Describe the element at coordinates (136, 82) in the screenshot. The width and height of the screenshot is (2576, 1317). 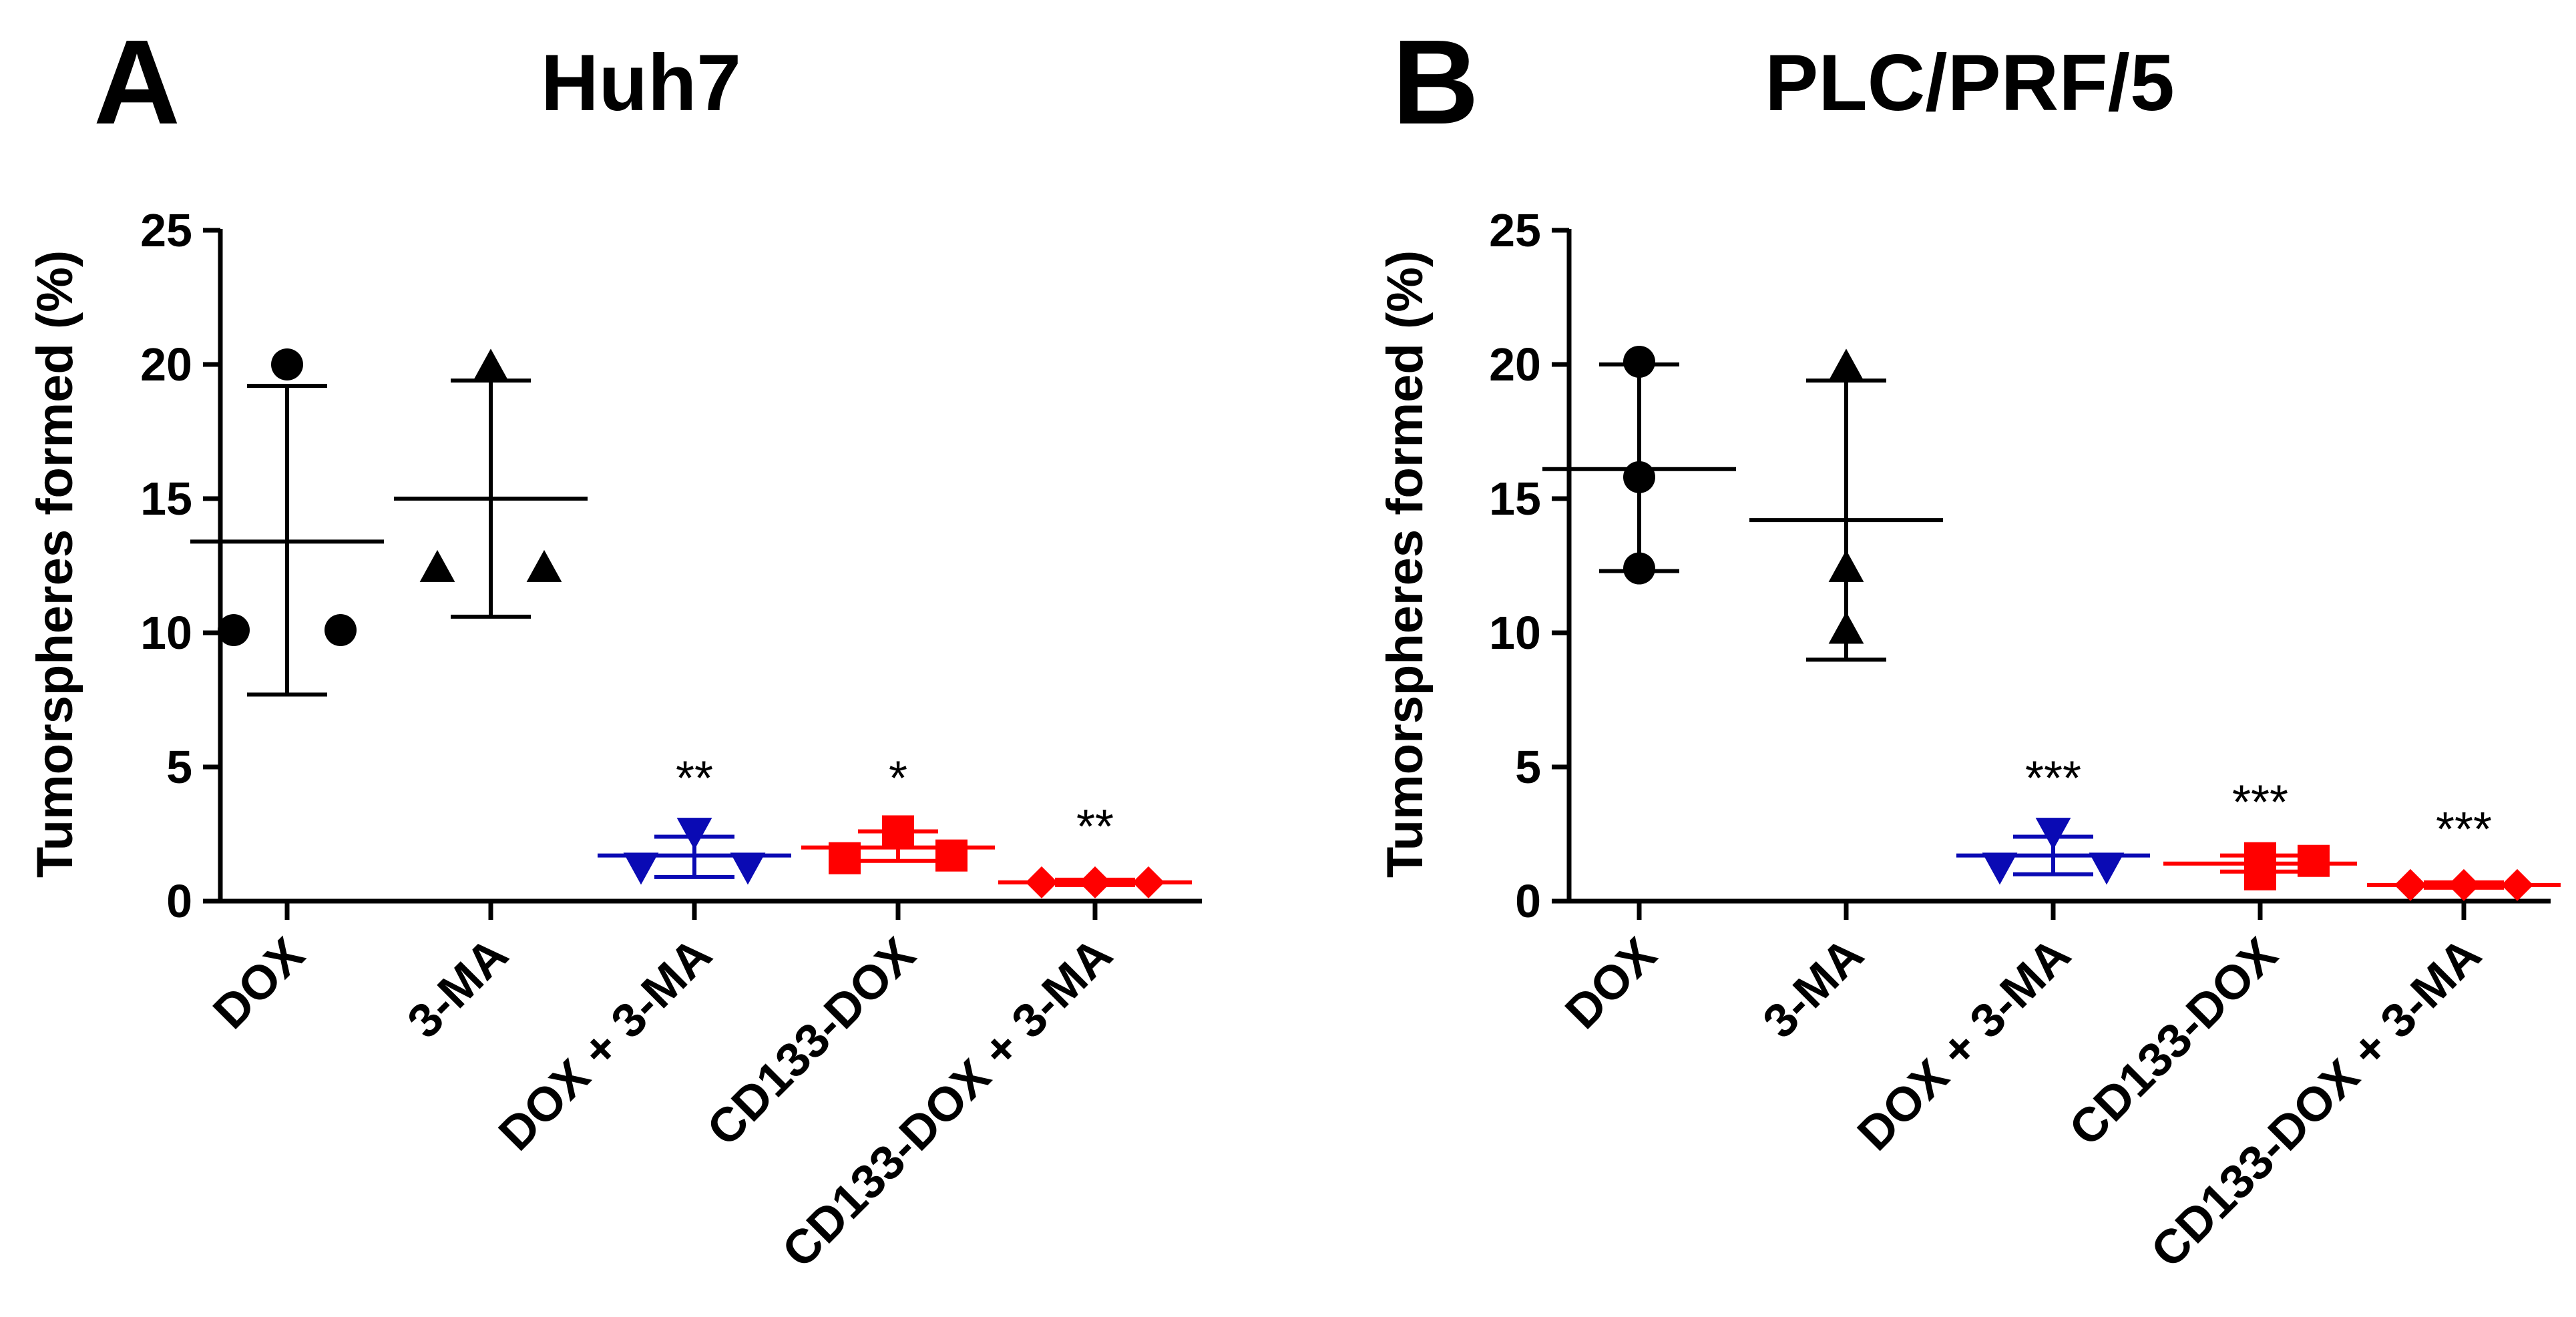
I see `panel-letter: A` at that location.